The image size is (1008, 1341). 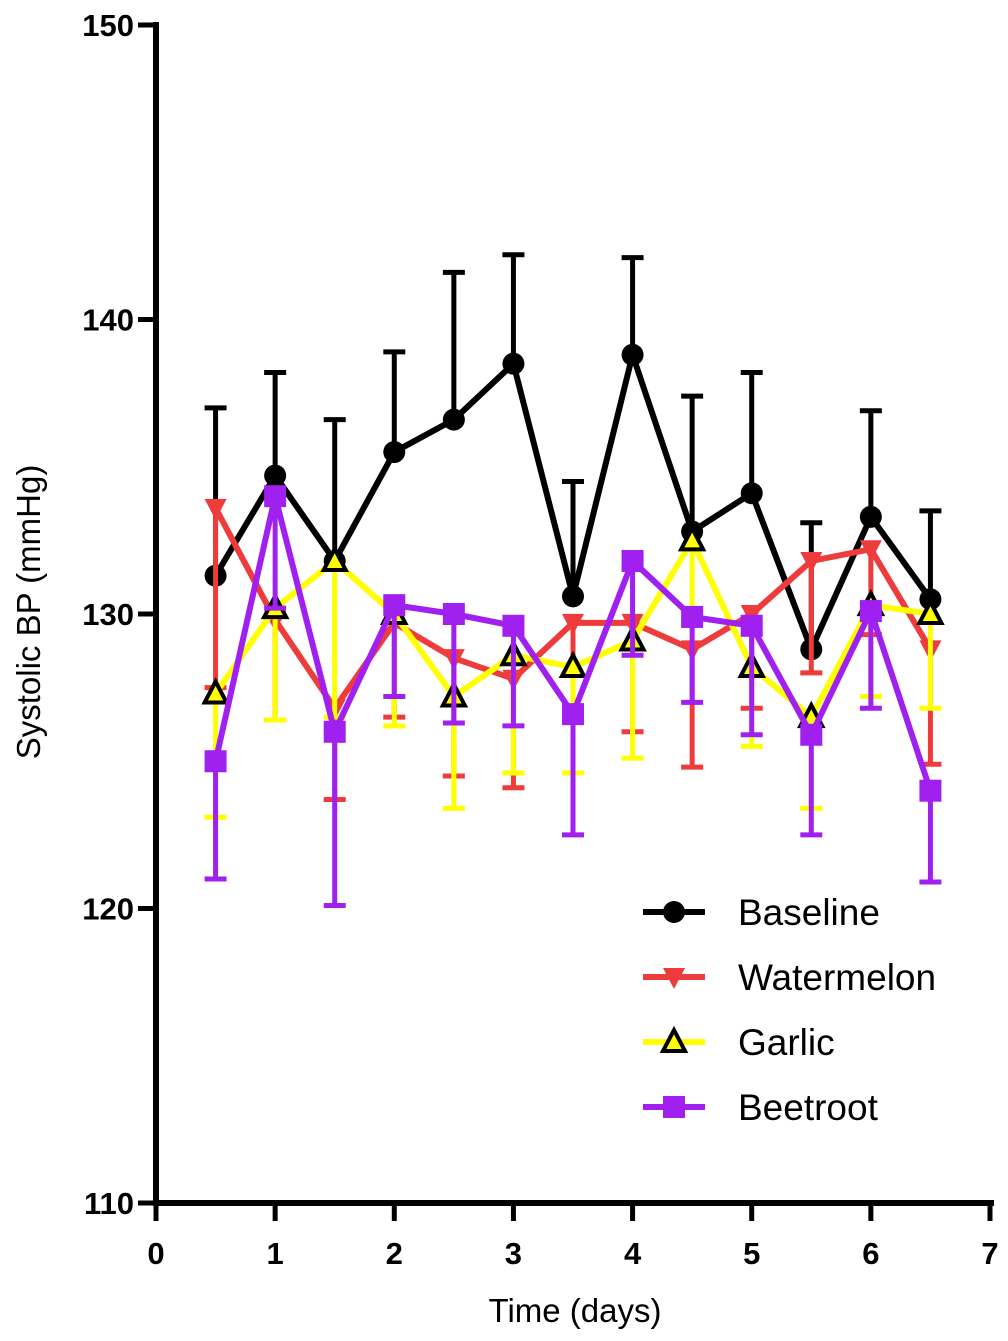 What do you see at coordinates (809, 912) in the screenshot?
I see `legend-label: Baseline` at bounding box center [809, 912].